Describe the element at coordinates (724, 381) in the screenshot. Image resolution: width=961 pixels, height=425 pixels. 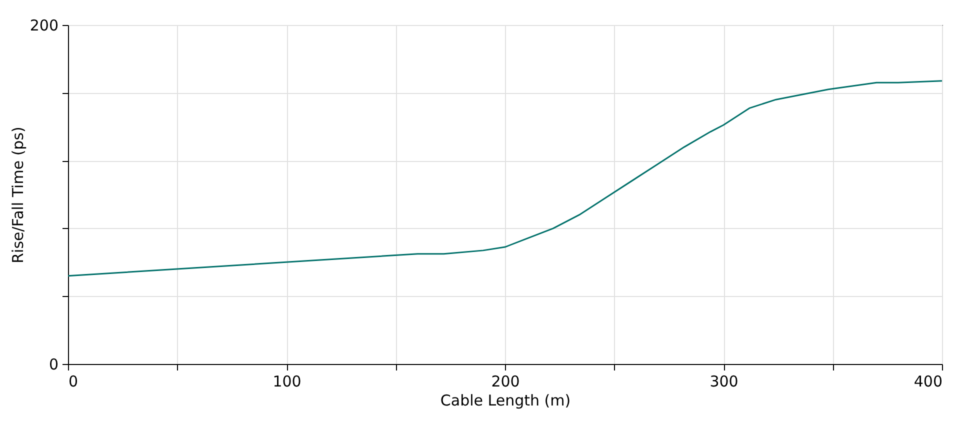
I see `x-tick-label: 300` at that location.